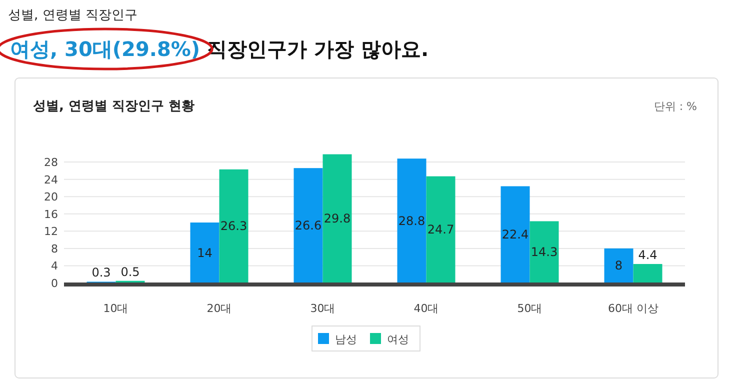 The height and width of the screenshot is (386, 729). Describe the element at coordinates (51, 214) in the screenshot. I see `y-tick-label: 16` at that location.